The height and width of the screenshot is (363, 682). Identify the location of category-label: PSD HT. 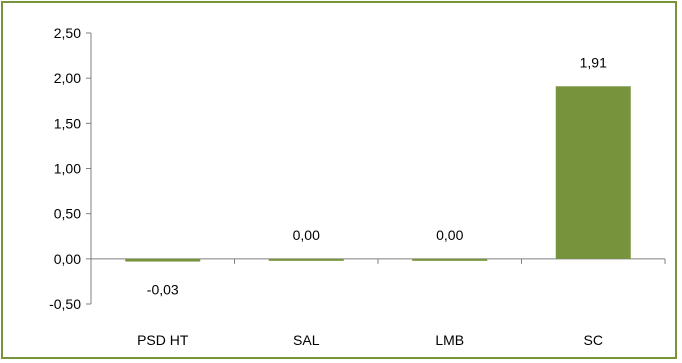
(163, 340).